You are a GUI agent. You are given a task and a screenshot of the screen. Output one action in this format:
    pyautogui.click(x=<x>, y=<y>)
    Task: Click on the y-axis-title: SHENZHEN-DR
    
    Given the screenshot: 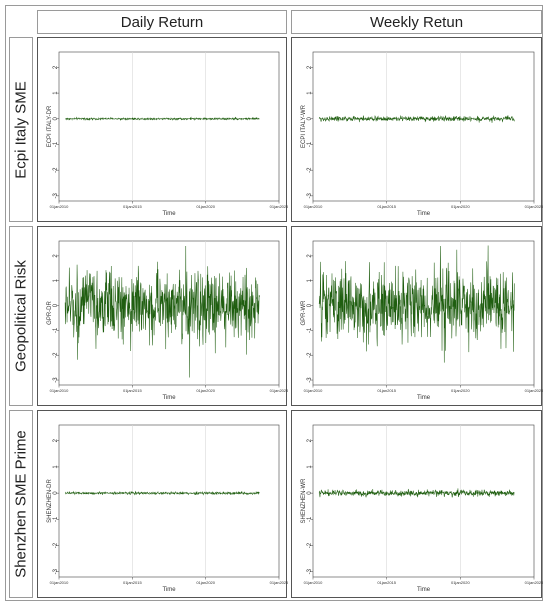 What is the action you would take?
    pyautogui.click(x=50, y=501)
    